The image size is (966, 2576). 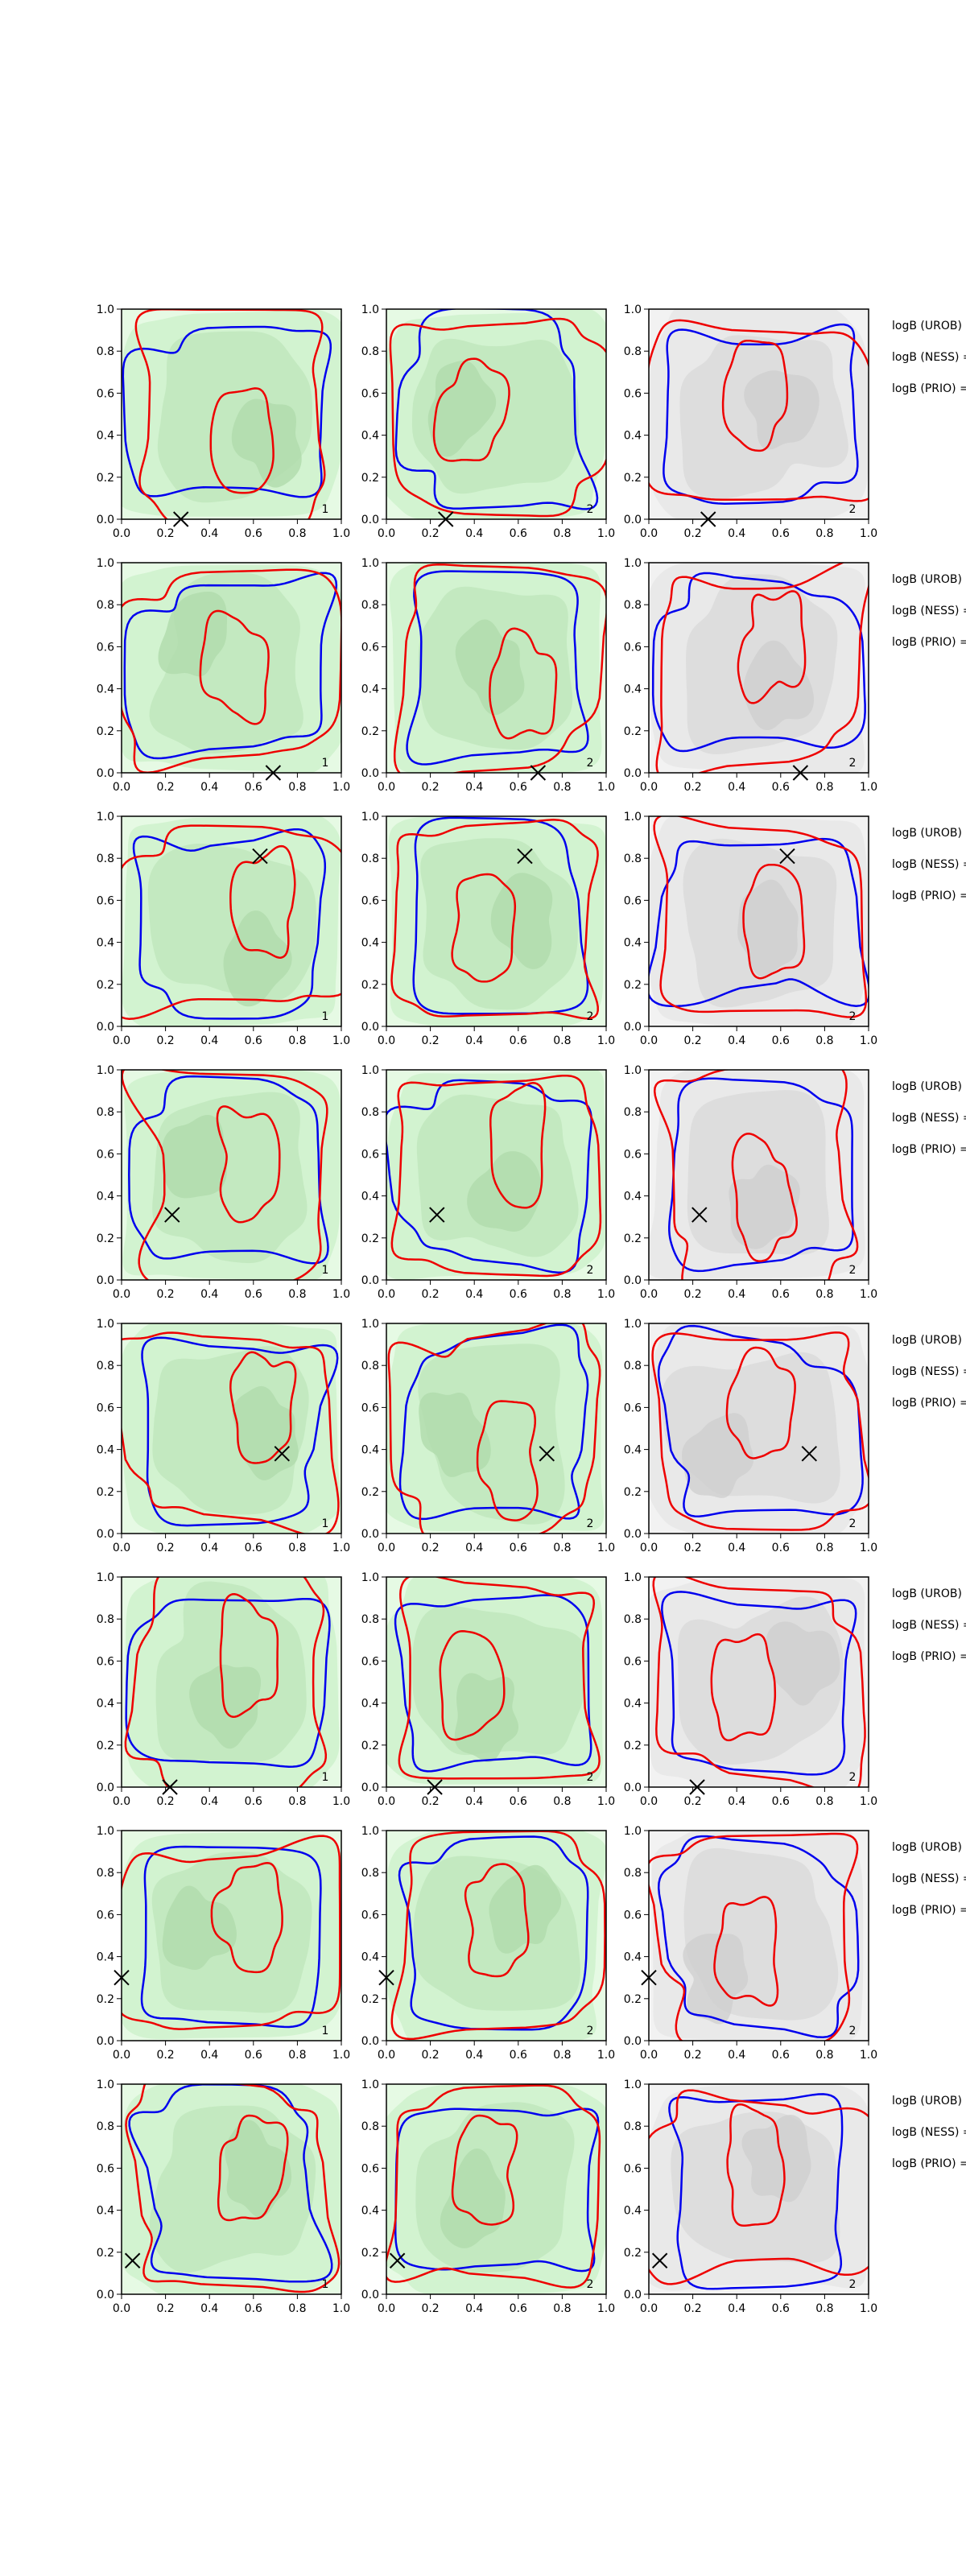 What do you see at coordinates (633, 1577) in the screenshot?
I see `y-tick-label: 1.0` at bounding box center [633, 1577].